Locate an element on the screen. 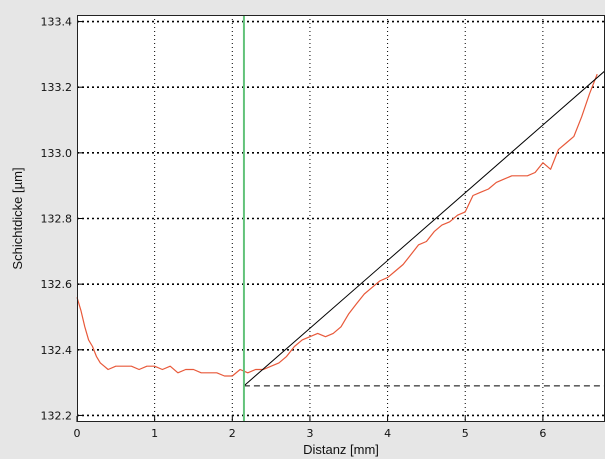 This screenshot has height=459, width=605. x-tick-label: 3 is located at coordinates (309, 433).